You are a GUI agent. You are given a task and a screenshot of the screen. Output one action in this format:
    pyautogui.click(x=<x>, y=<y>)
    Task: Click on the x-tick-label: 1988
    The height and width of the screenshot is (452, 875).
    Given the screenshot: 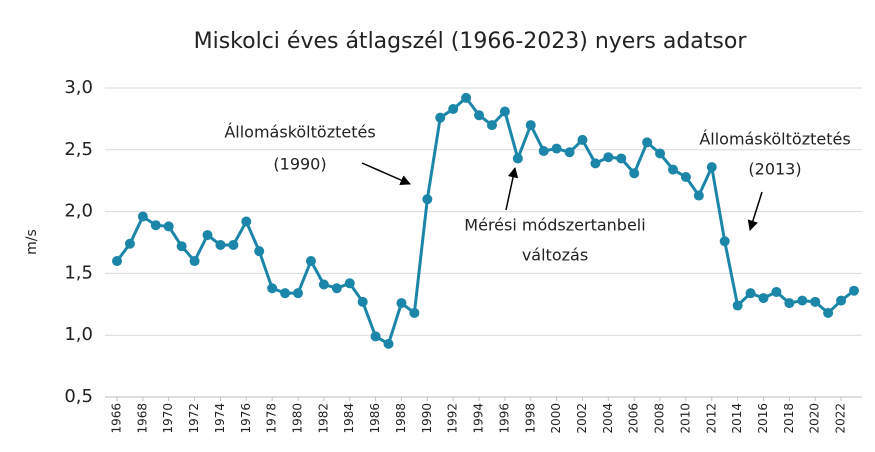 What is the action you would take?
    pyautogui.click(x=401, y=418)
    